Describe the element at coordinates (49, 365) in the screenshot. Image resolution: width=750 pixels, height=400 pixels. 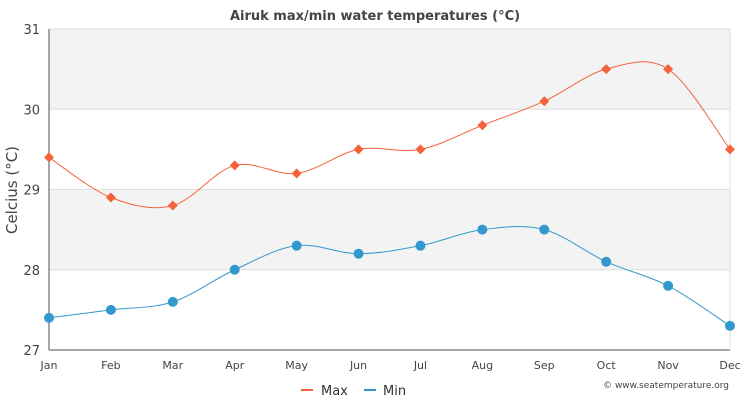
I see `x-tick-label: Jan` at that location.